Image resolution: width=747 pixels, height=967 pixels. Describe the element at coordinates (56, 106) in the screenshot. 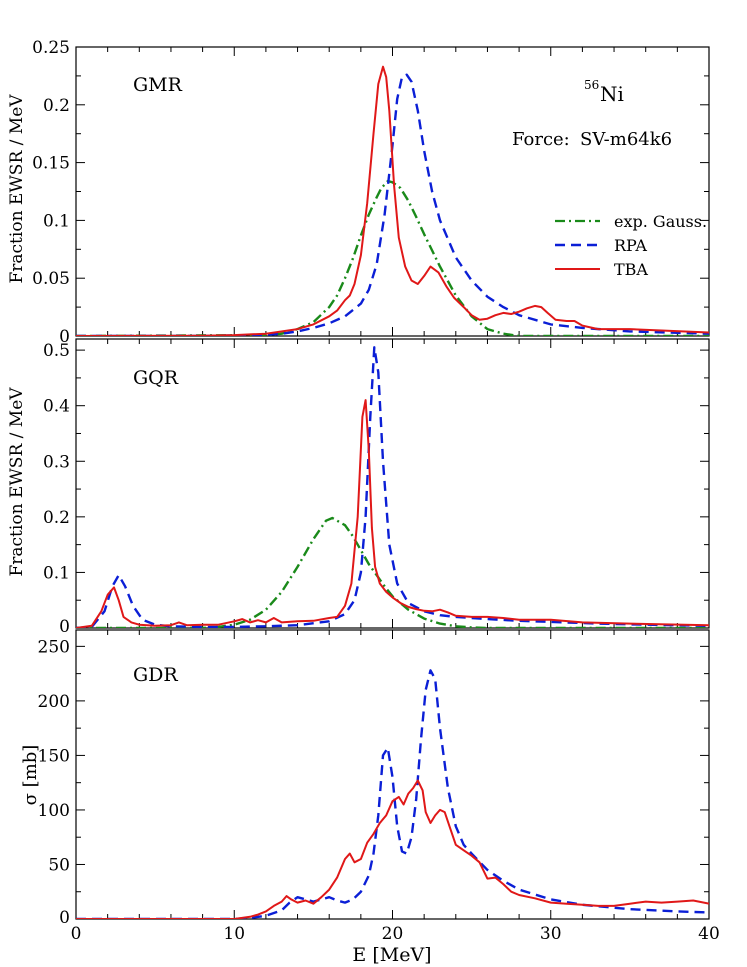

I see `y-tick-label-gmr: 0.2` at that location.